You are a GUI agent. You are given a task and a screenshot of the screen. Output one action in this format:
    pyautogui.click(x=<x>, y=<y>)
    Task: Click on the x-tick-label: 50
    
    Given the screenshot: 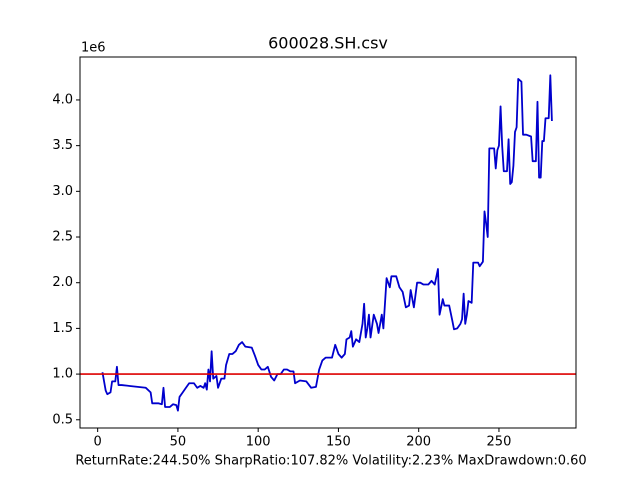 What is the action you would take?
    pyautogui.click(x=178, y=442)
    